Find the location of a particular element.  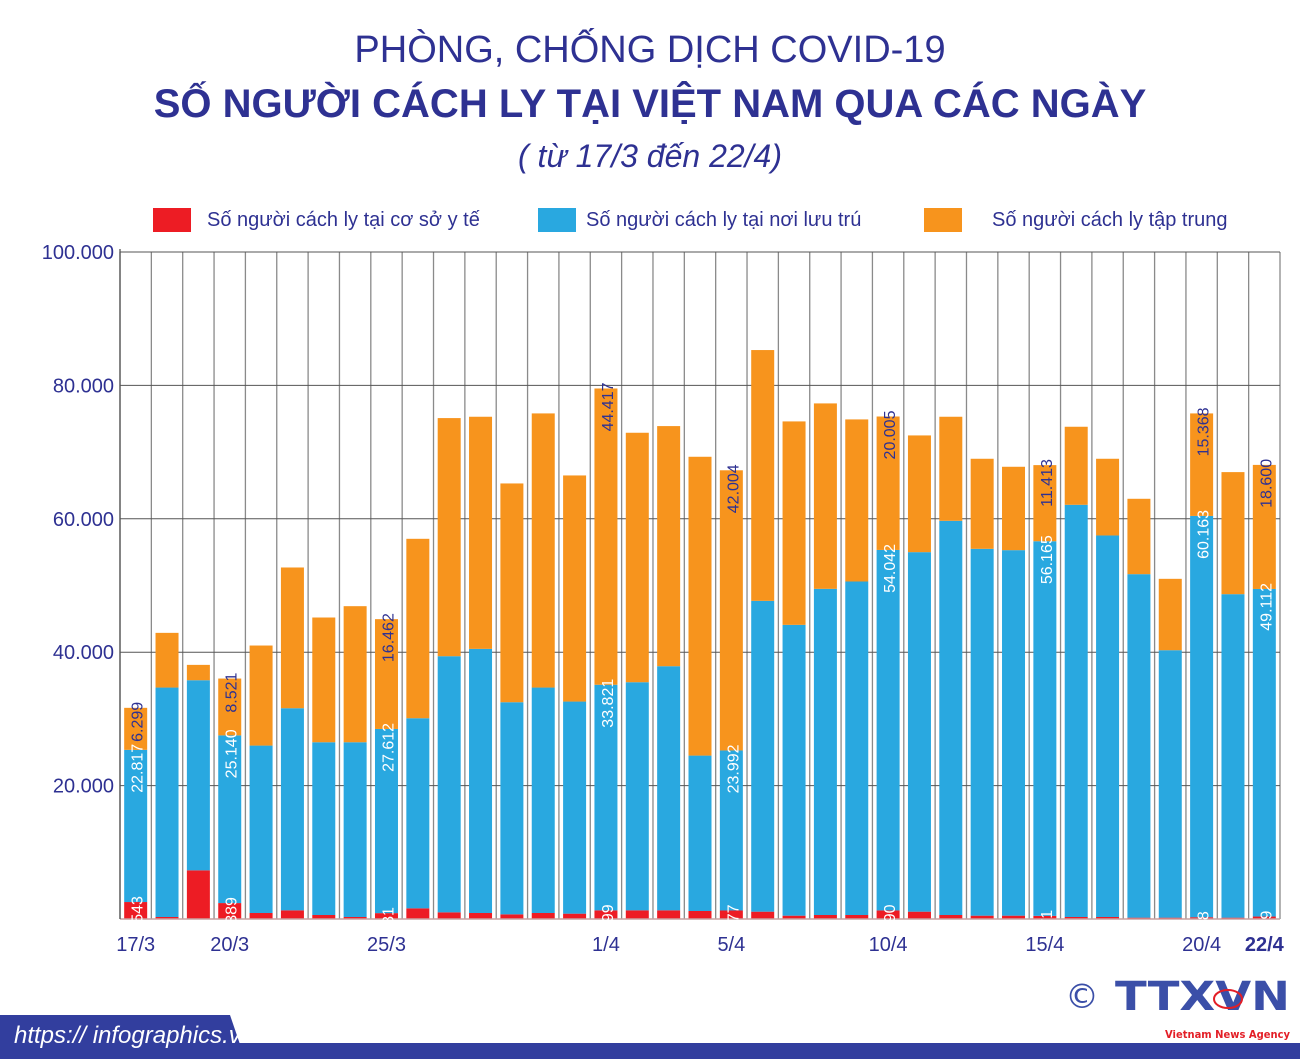

data-label: 18.600 is located at coordinates (1266, 483).